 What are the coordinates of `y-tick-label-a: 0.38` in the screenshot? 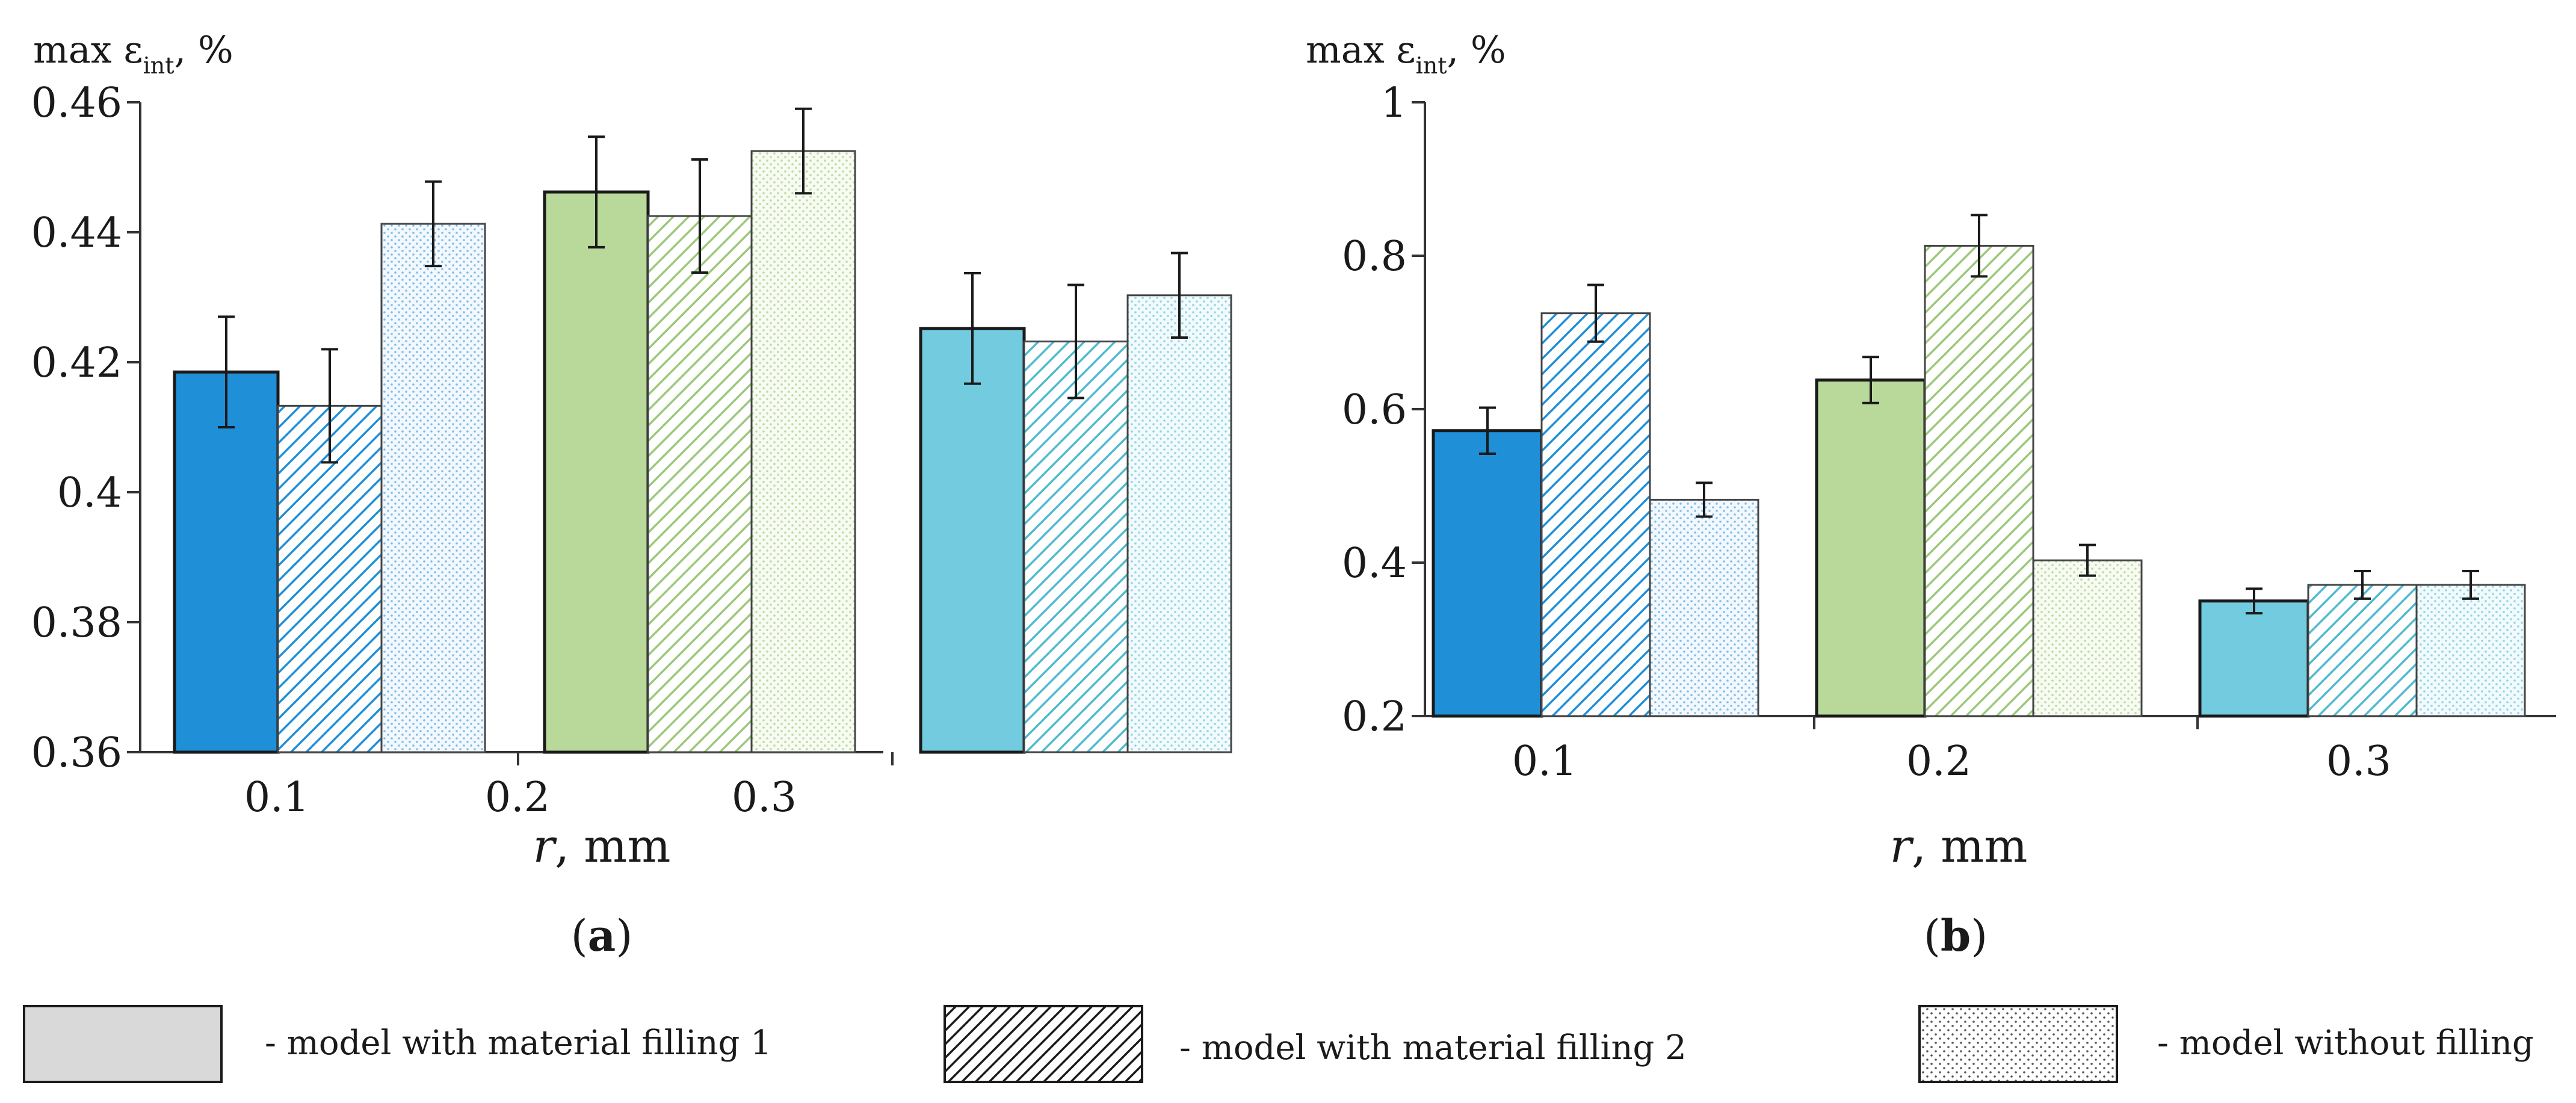 It's located at (76, 623).